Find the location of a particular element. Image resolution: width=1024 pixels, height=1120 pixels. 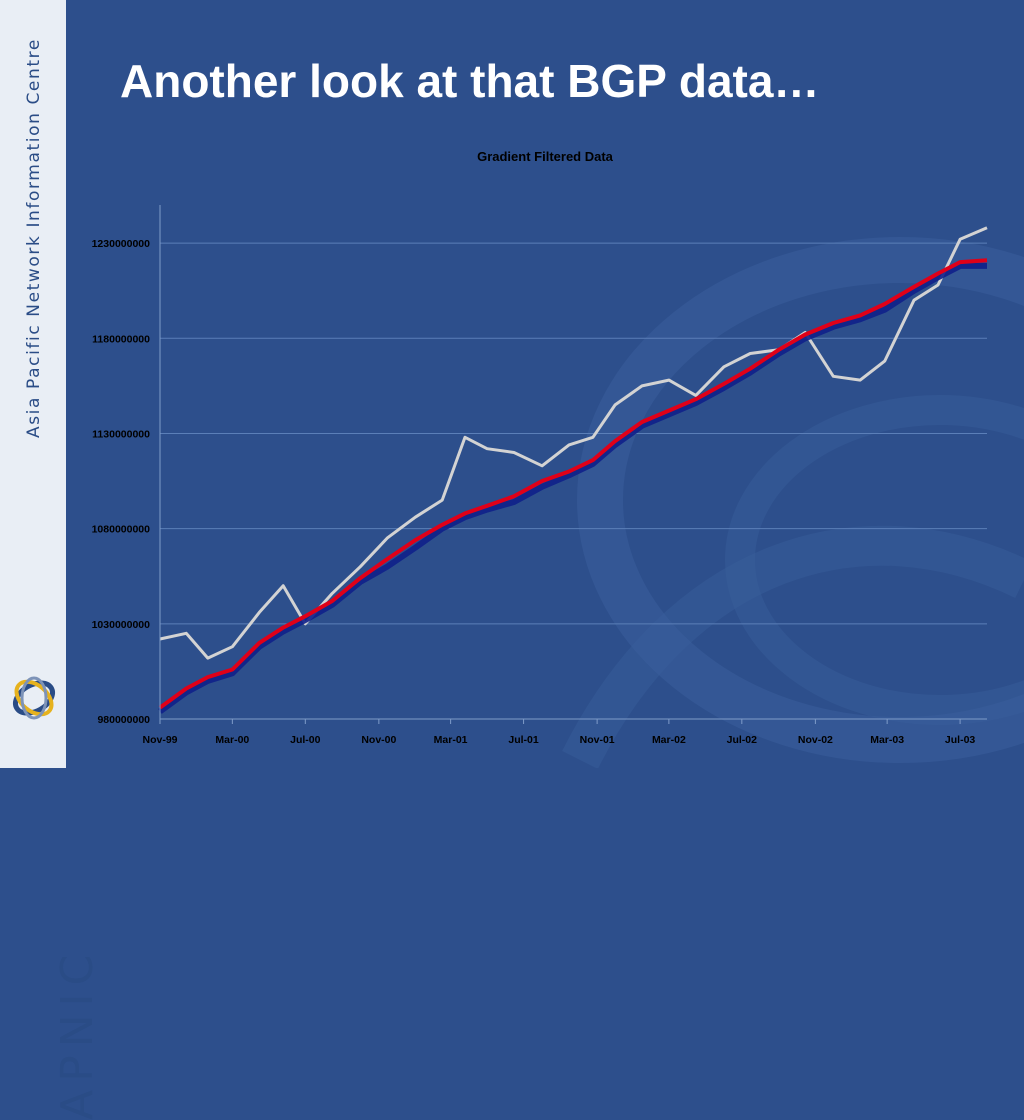

x-tick-label: Nov-01 is located at coordinates (597, 740).